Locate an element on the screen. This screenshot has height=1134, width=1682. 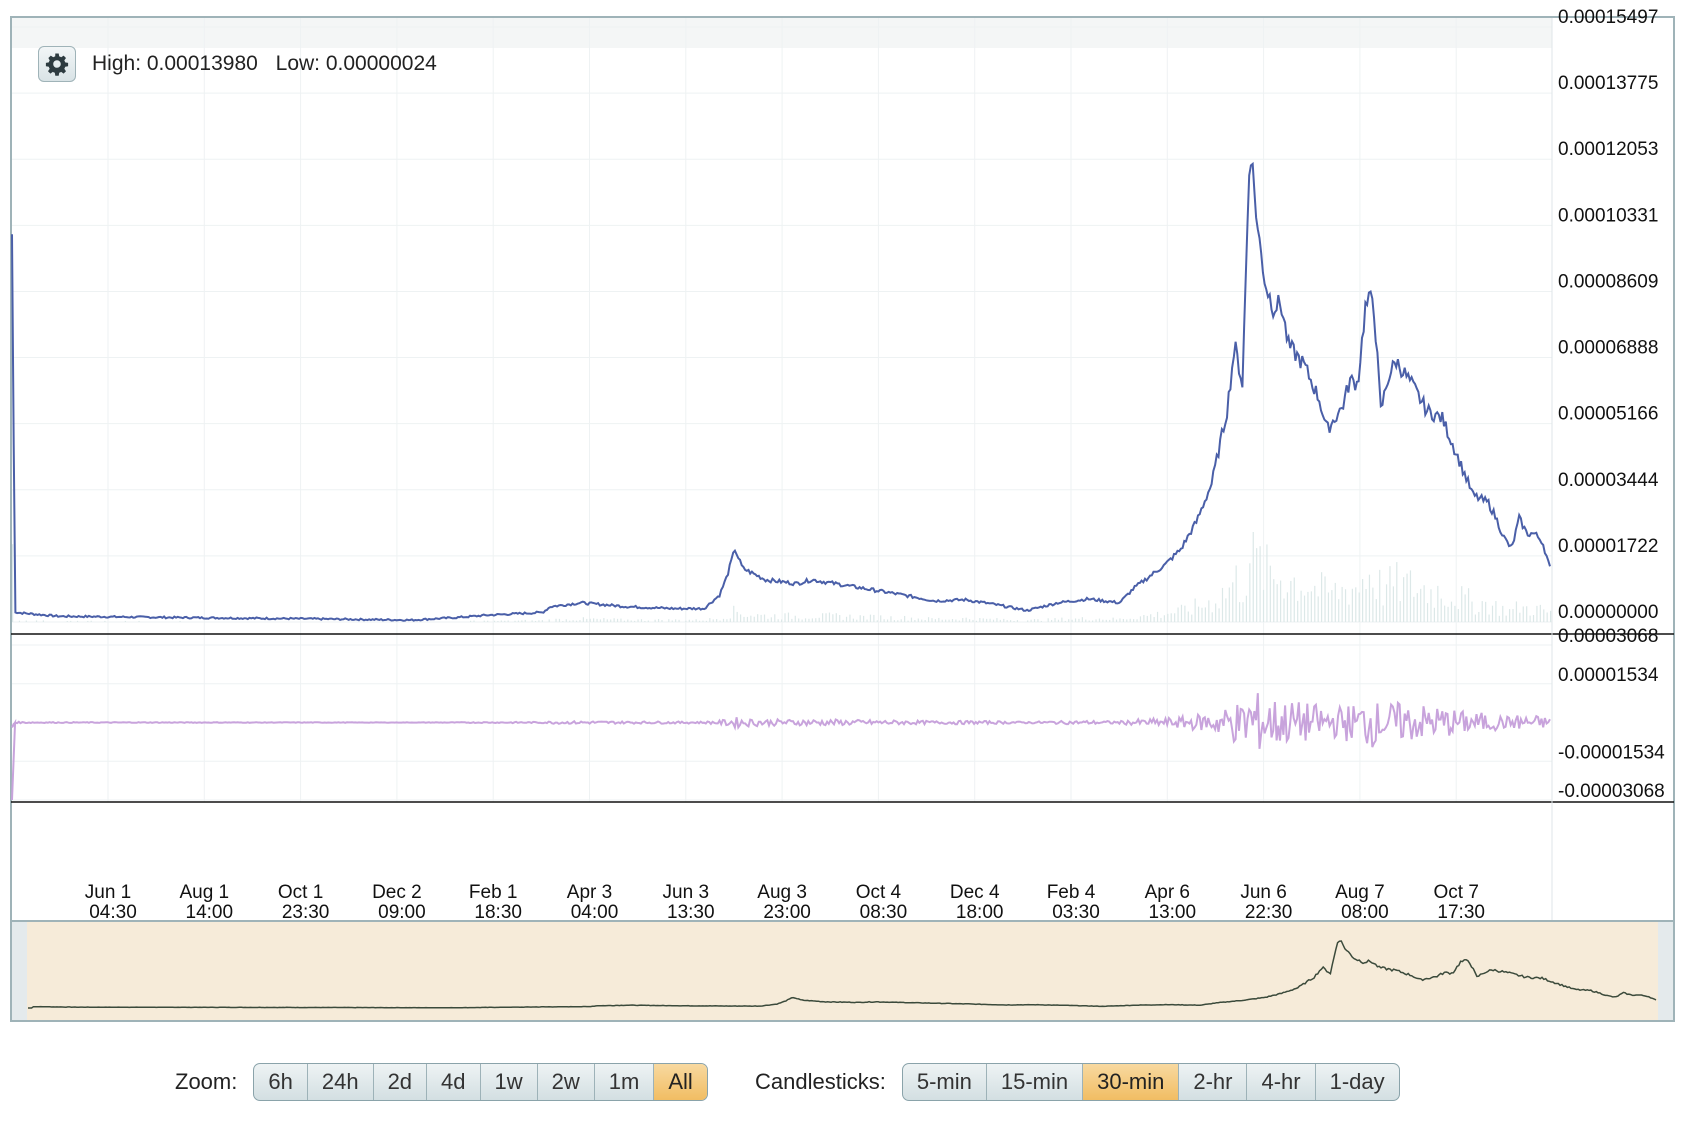
x-tick-time: 23:00 is located at coordinates (787, 912).